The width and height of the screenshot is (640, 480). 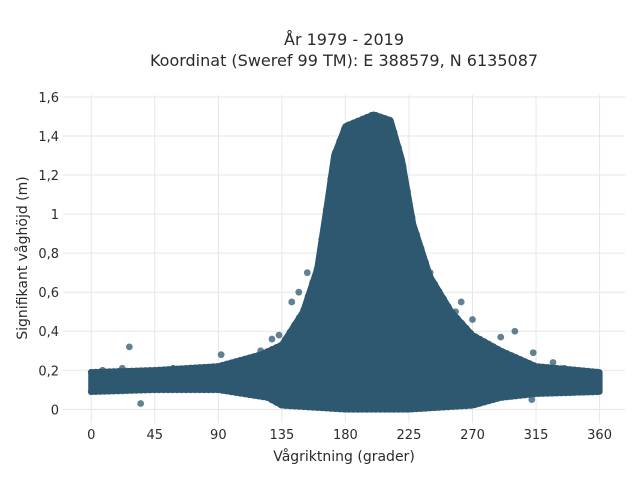 I want to click on y-tick-label: 1,6, so click(x=48, y=98).